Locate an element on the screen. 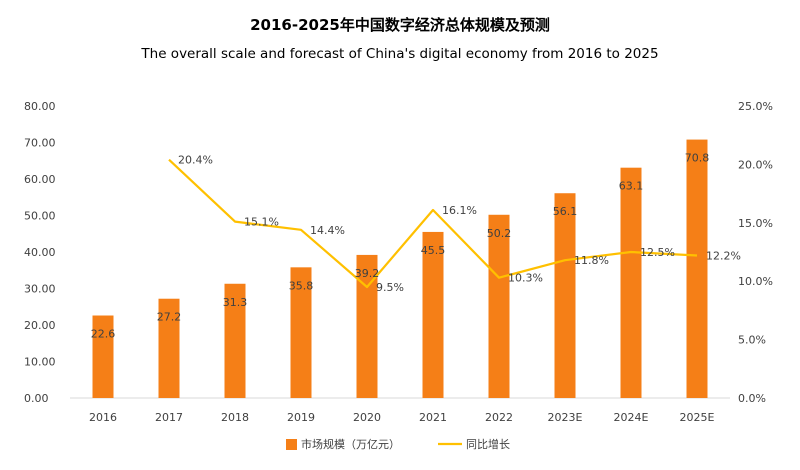 Image resolution: width=800 pixels, height=470 pixels. x-tick-label: 2017 is located at coordinates (169, 417).